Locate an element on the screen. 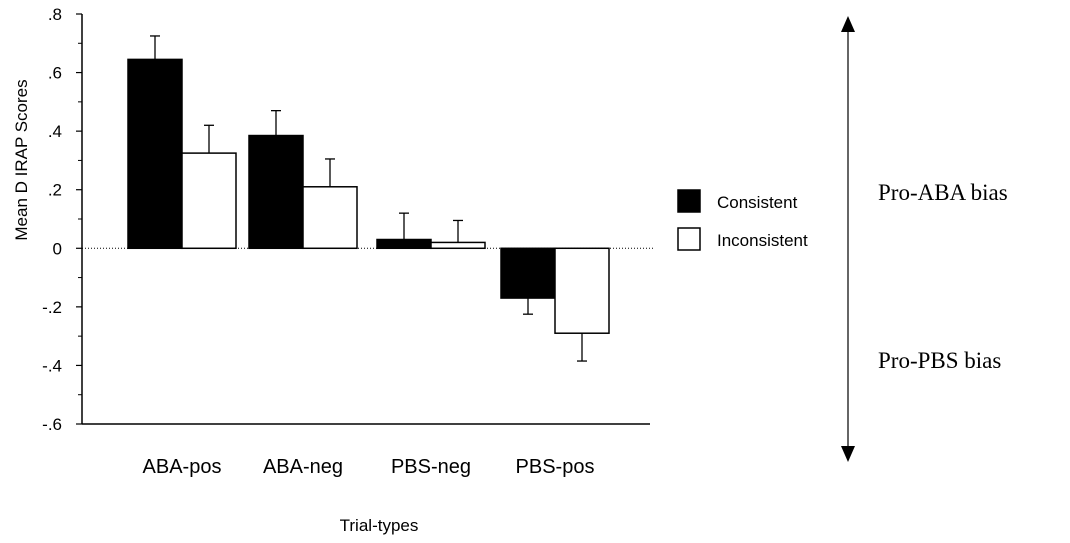 The image size is (1070, 543). bar-consistent-aba-pos is located at coordinates (155, 154).